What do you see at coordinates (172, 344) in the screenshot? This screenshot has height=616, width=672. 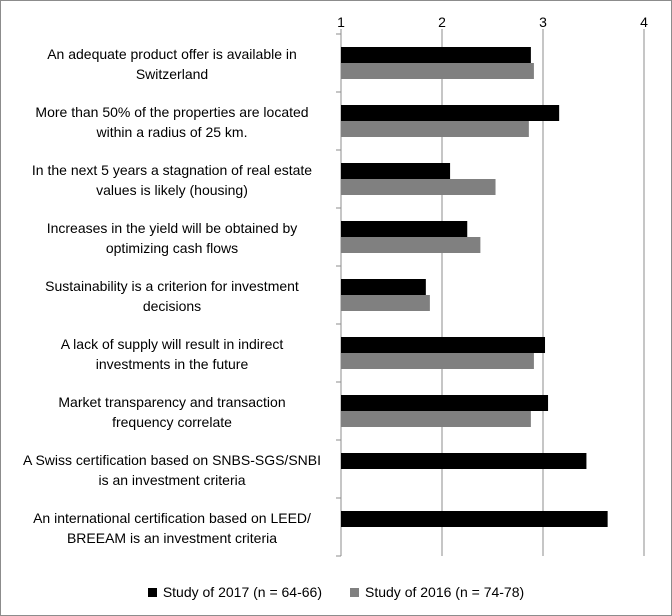 I see `category-label-6-line-1: A lack of supply will result in indirect` at bounding box center [172, 344].